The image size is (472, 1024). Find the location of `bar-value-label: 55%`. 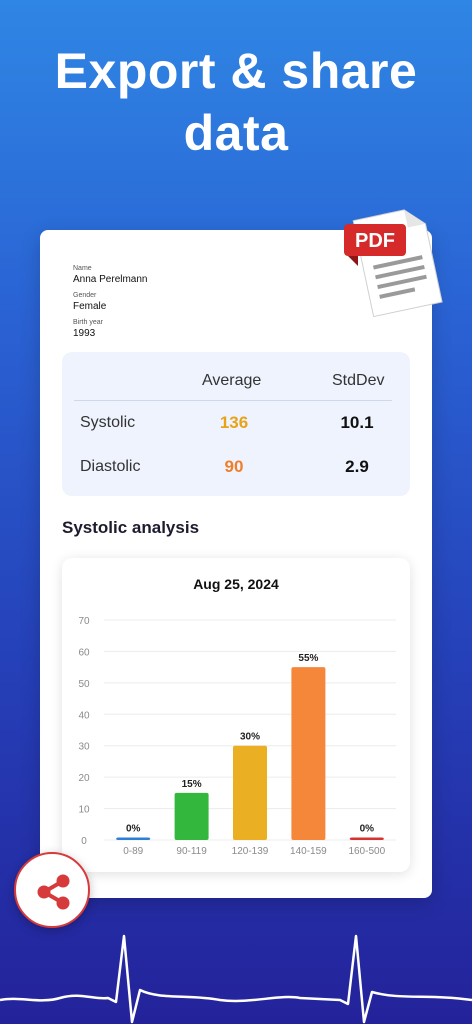

bar-value-label: 55% is located at coordinates (308, 658).